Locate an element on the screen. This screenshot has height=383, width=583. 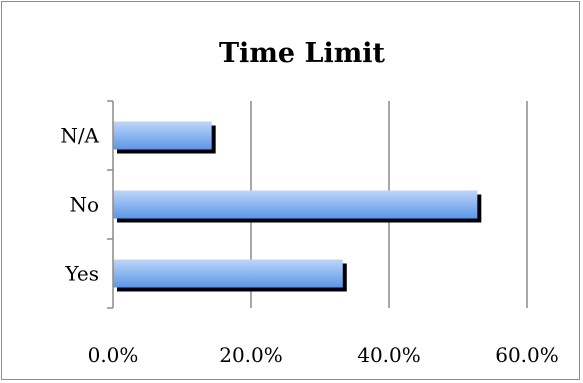
x-tick-label: 20.0% is located at coordinates (251, 355).